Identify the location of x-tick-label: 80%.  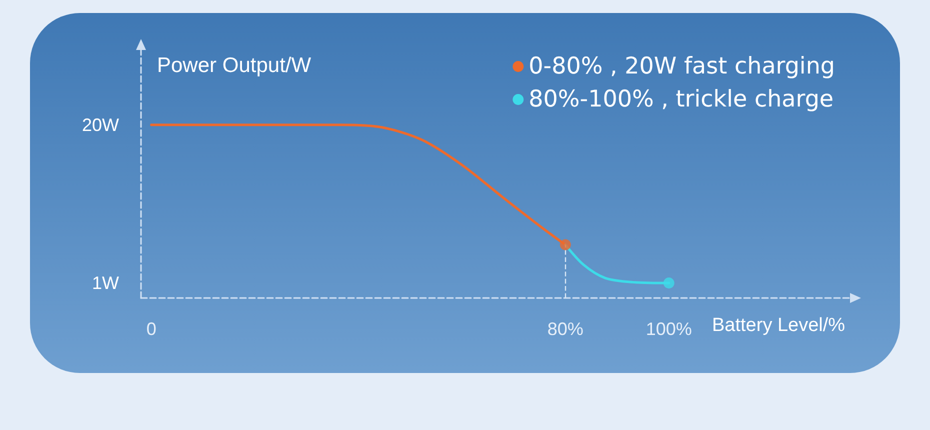
(565, 329).